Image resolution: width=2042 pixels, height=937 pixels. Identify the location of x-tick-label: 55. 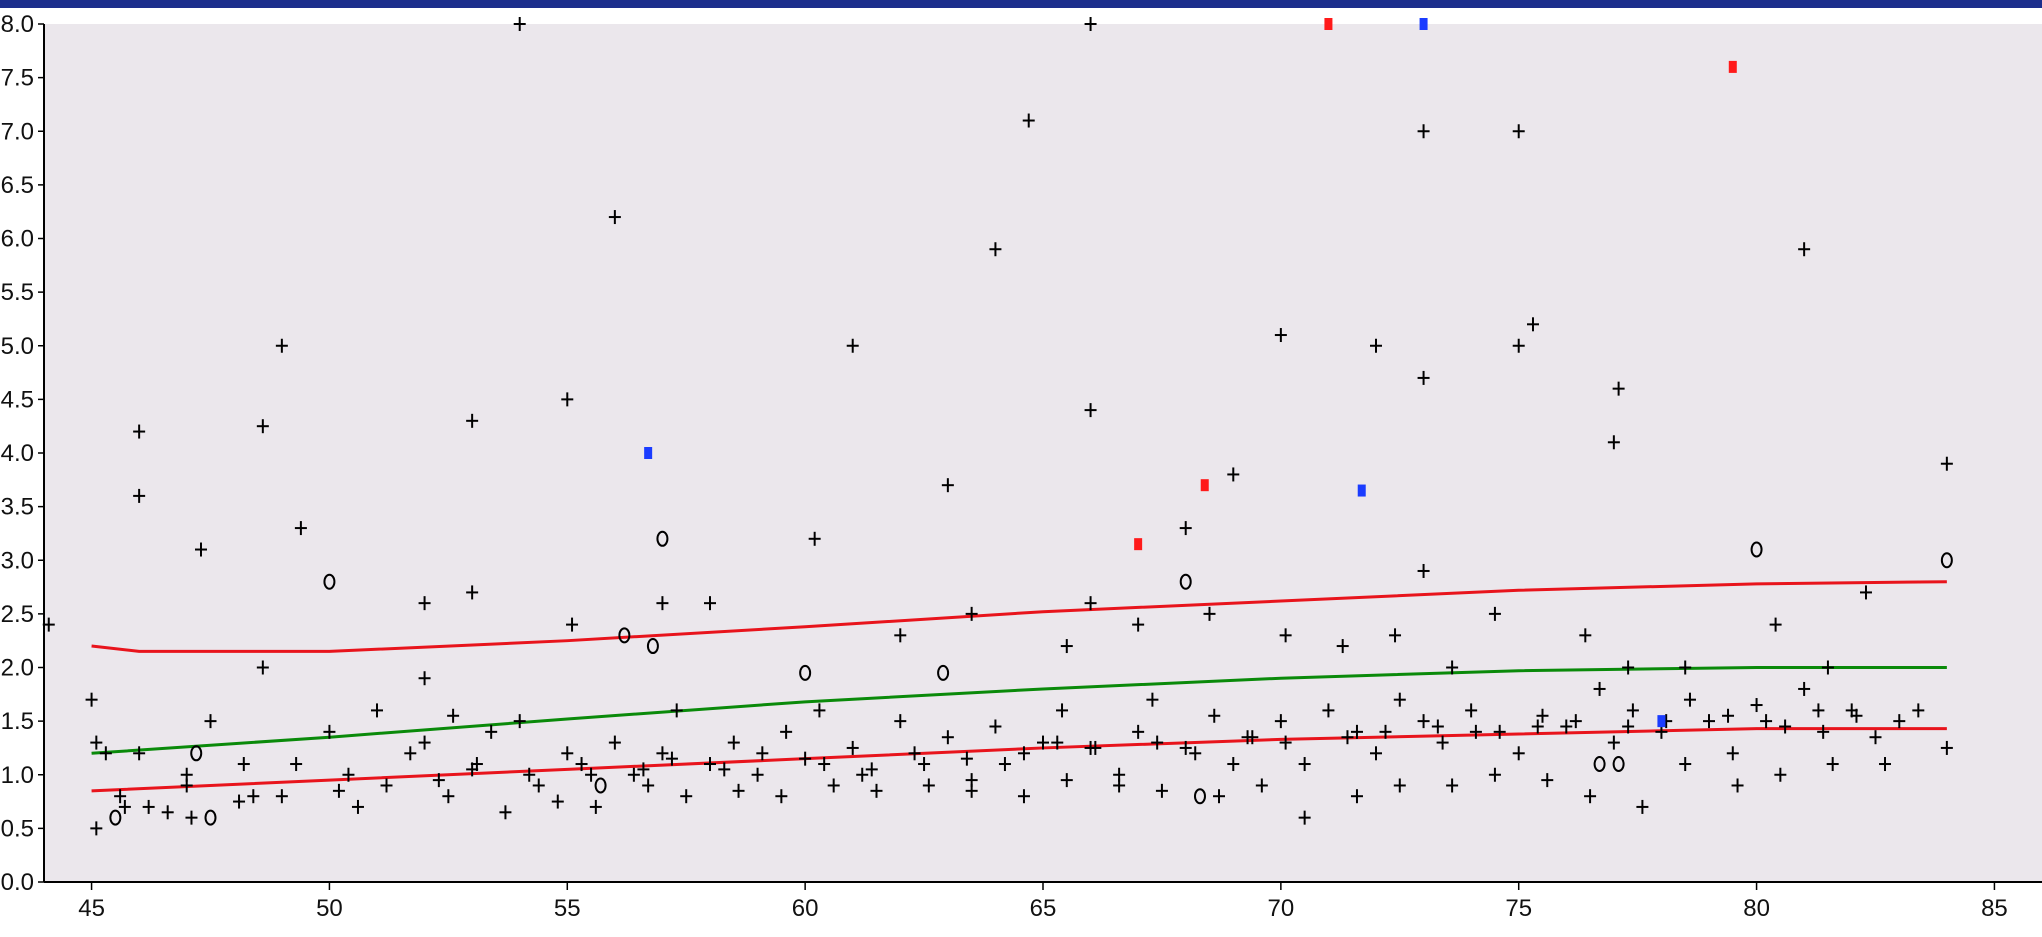
(567, 908).